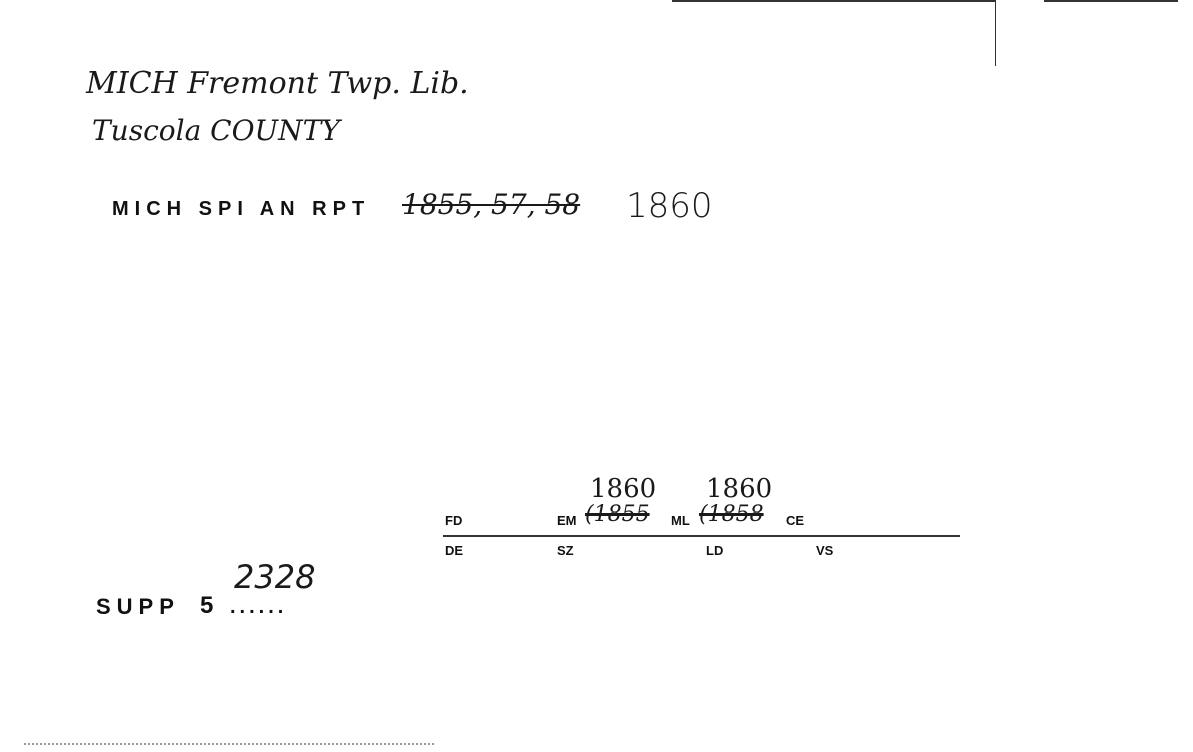 Image resolution: width=1193 pixels, height=752 pixels. I want to click on supp-number: 5, so click(207, 605).